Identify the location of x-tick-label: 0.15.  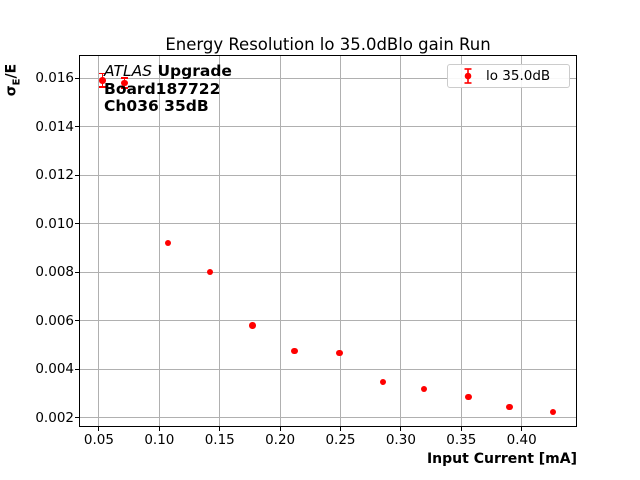
(219, 440).